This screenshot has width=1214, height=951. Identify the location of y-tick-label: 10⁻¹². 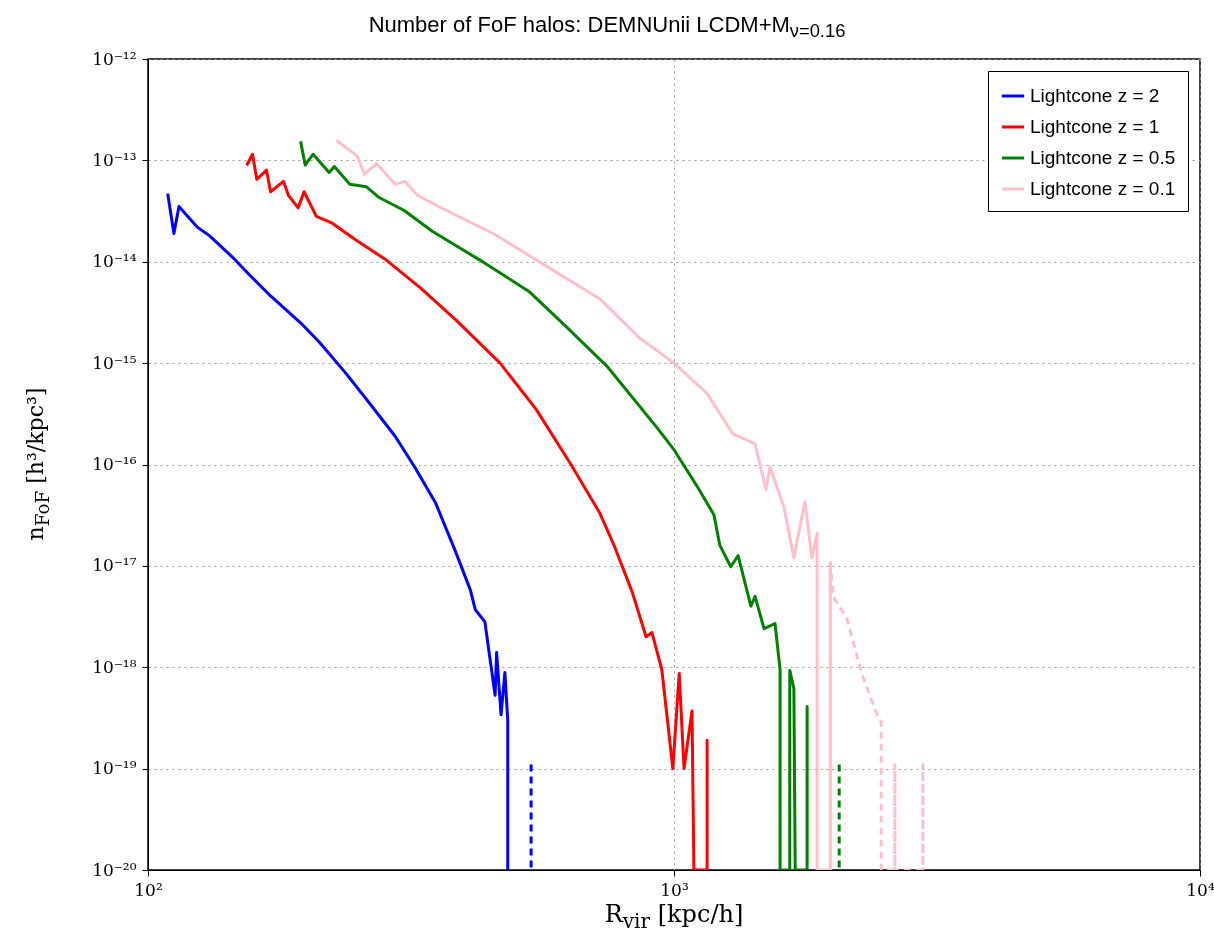
(114, 58).